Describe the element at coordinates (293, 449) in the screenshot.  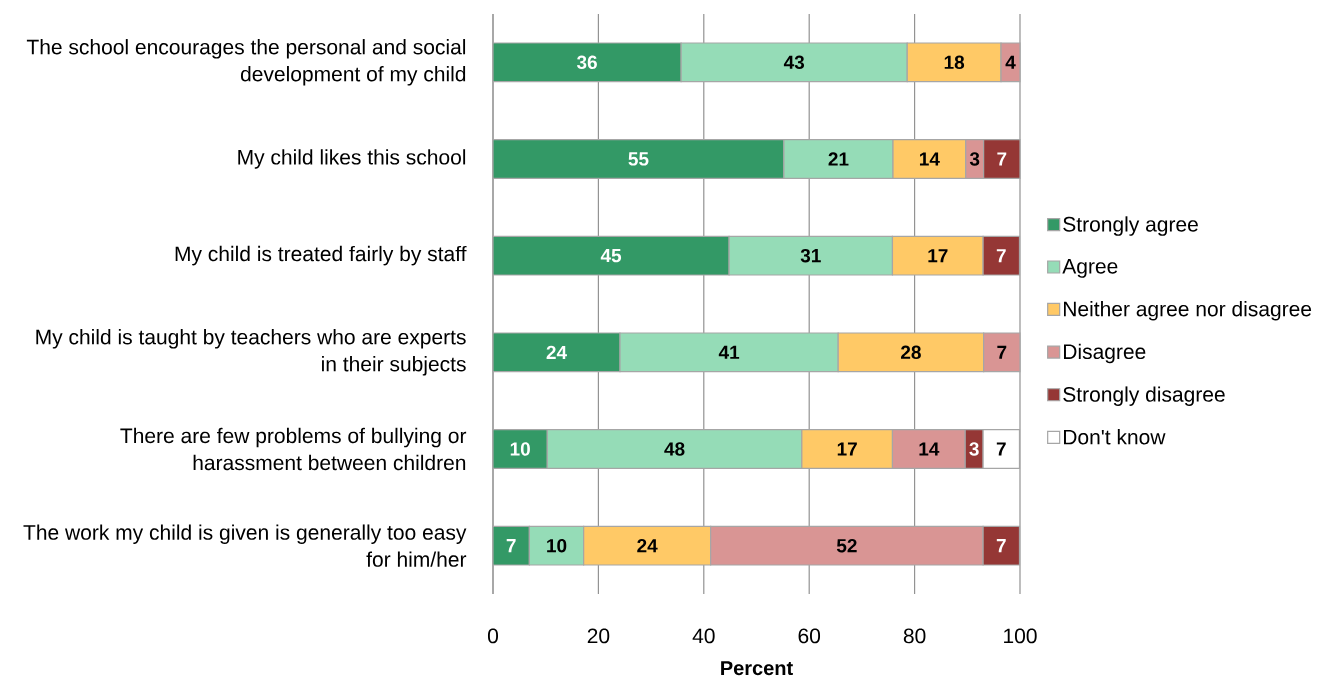
I see `y-tick-label: There are few problems of bullying or harassment between children` at that location.